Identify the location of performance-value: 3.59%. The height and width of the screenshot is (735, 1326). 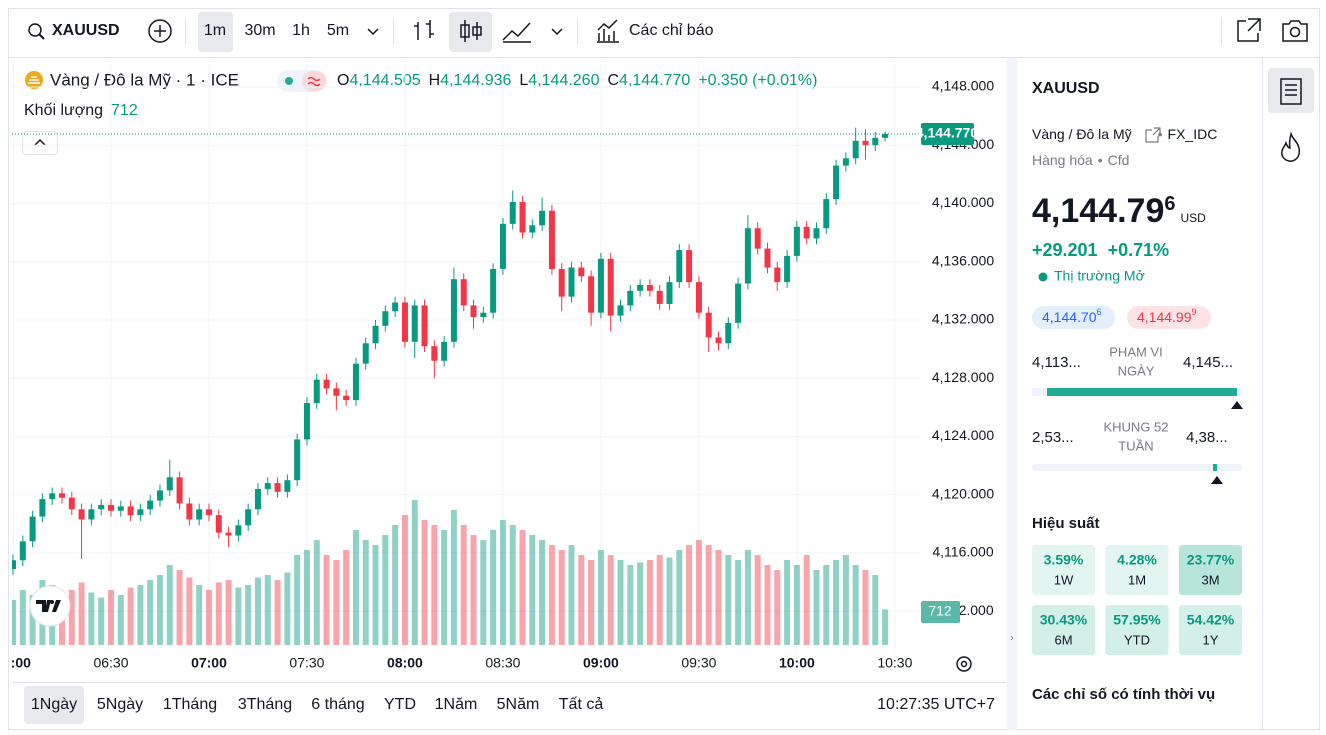
(1064, 560).